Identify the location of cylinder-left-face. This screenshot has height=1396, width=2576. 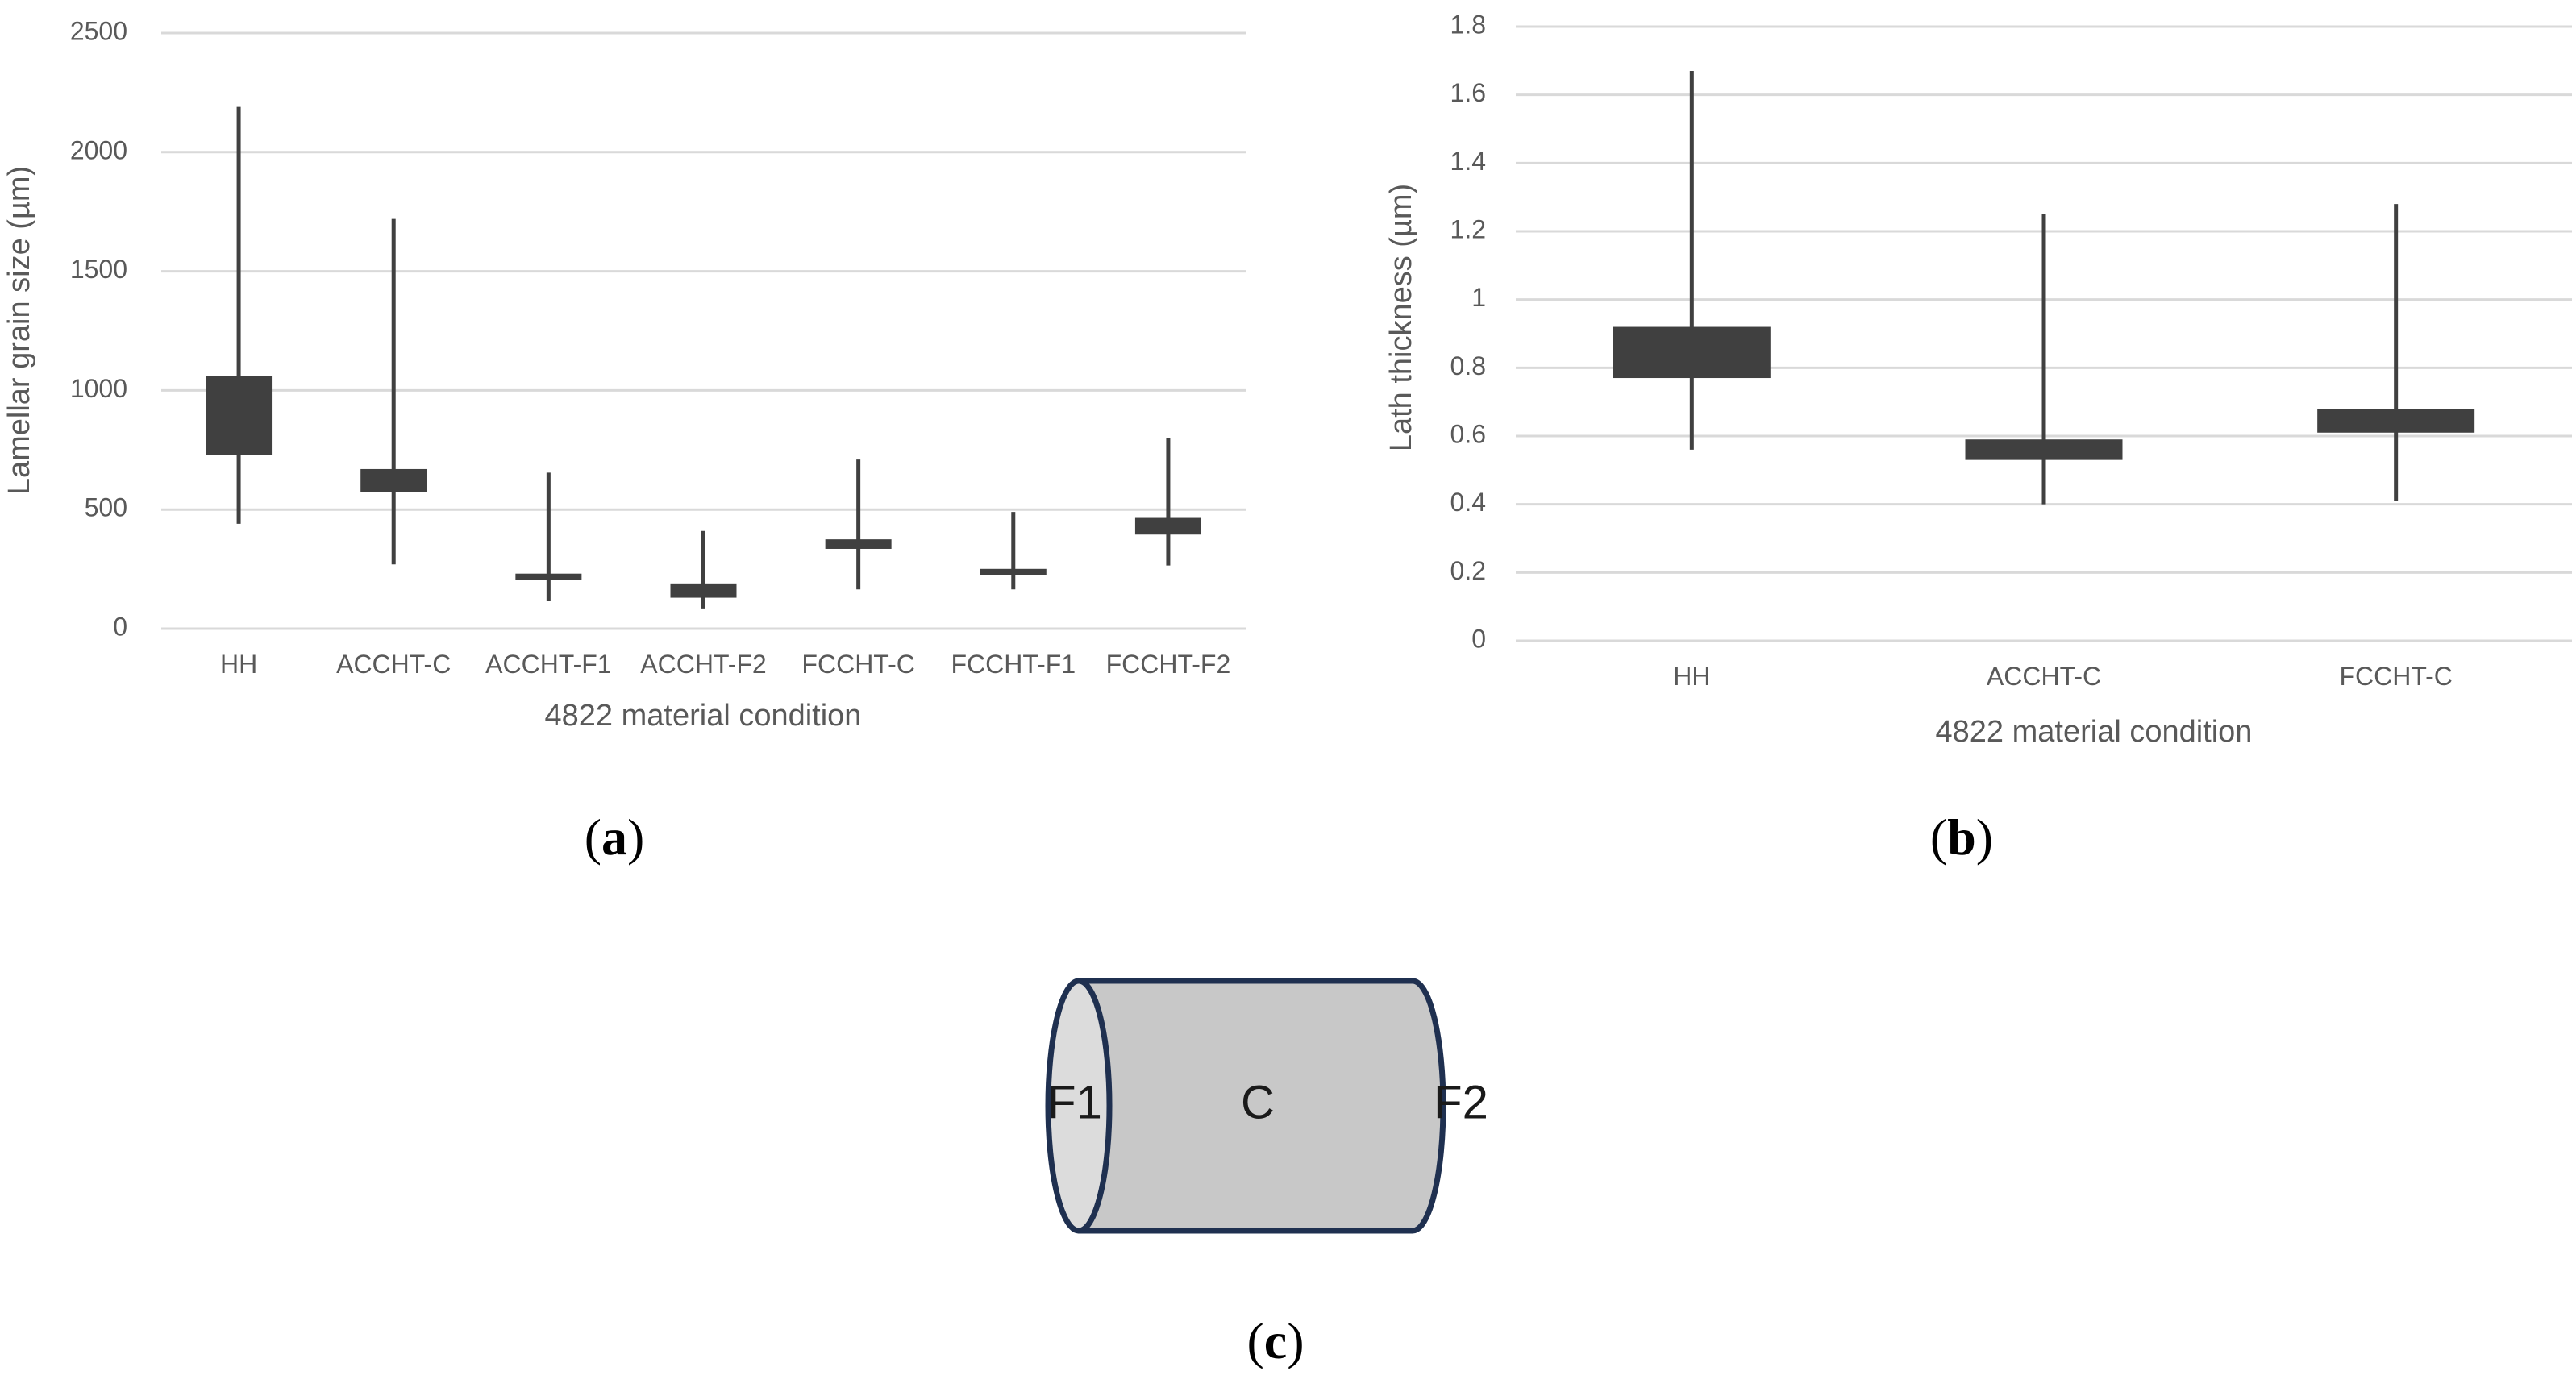
(1079, 1106).